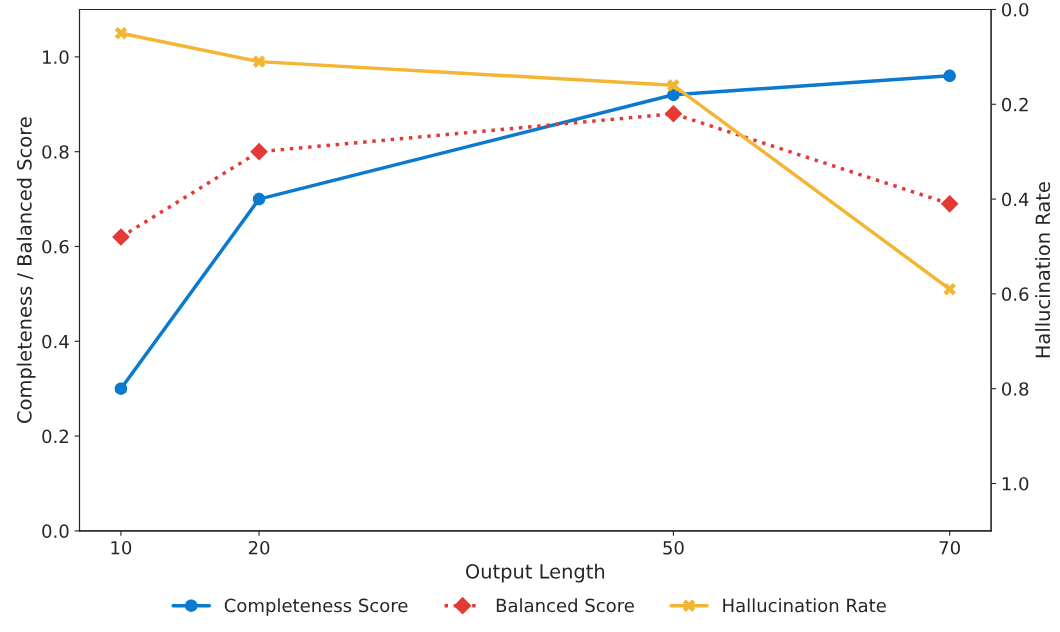  What do you see at coordinates (55, 341) in the screenshot?
I see `y-tick-label: 0.4` at bounding box center [55, 341].